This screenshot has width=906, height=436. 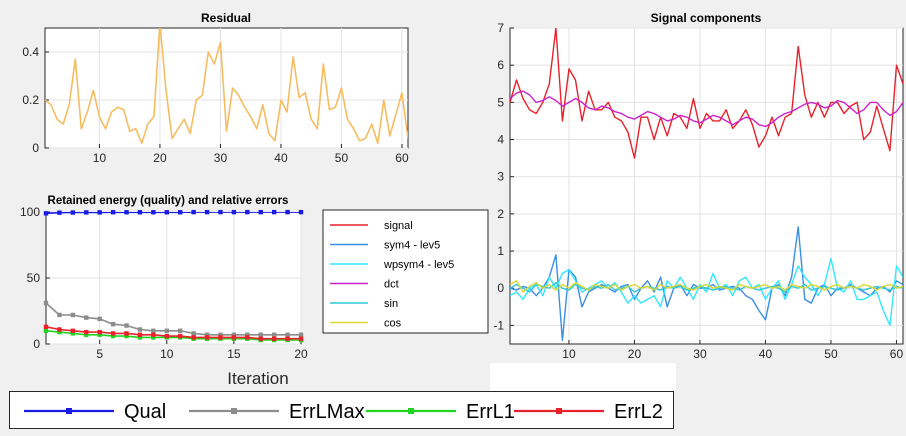 What do you see at coordinates (173, 333) in the screenshot?
I see `energy-series-line-errl2` at bounding box center [173, 333].